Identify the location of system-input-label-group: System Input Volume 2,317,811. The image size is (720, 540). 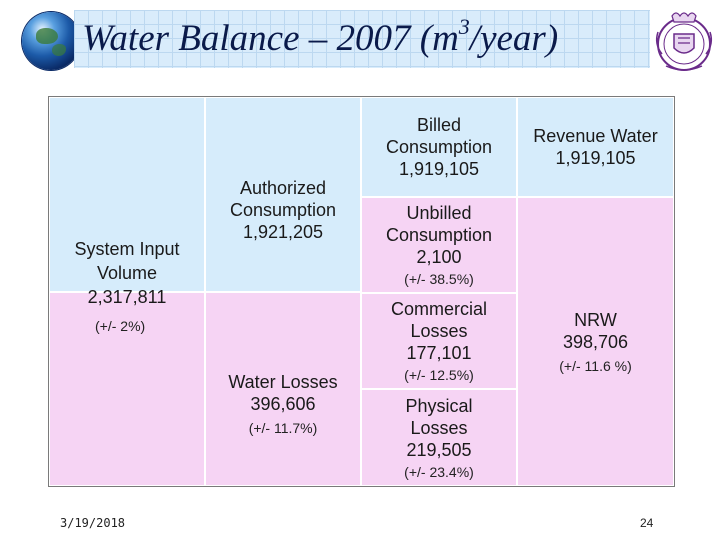
(127, 273).